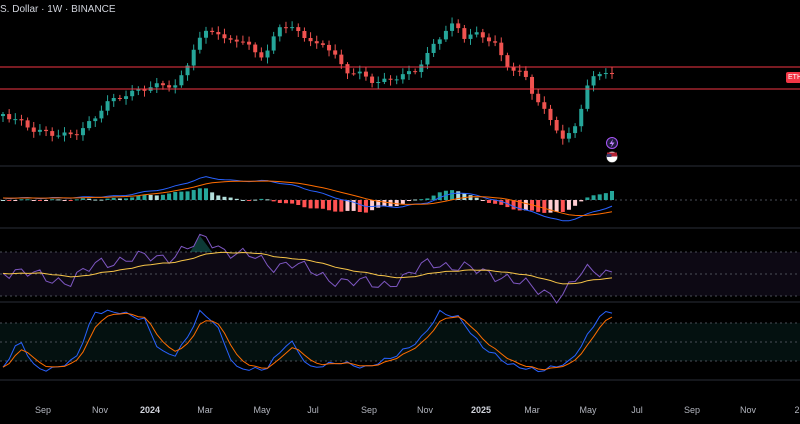  What do you see at coordinates (58, 9) in the screenshot?
I see `symbol-title: S. Dollar · 1W · BINANCE` at bounding box center [58, 9].